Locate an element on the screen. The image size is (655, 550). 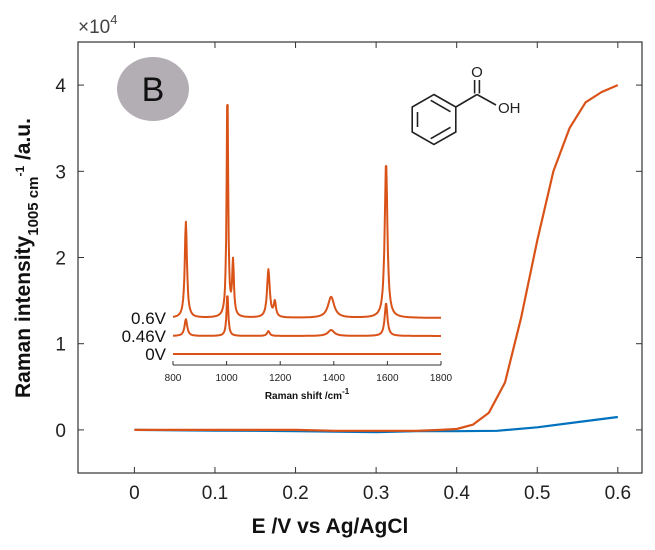
y-tick-label: 1 is located at coordinates (60, 345).